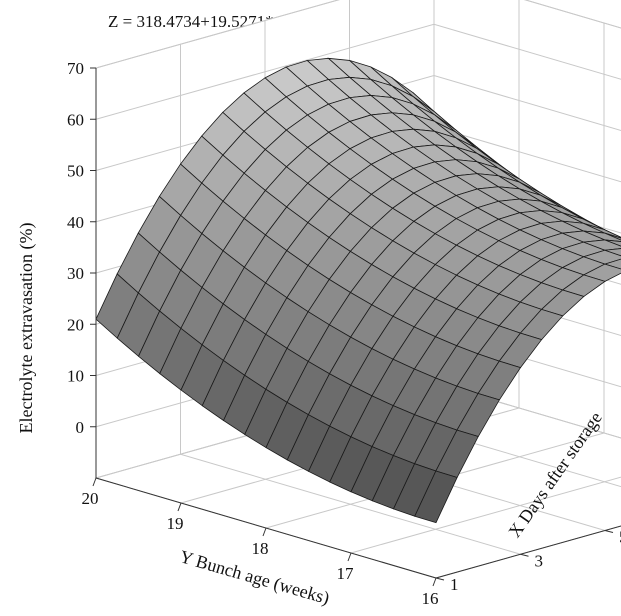  What do you see at coordinates (260, 548) in the screenshot?
I see `y-tick-label: 18` at bounding box center [260, 548].